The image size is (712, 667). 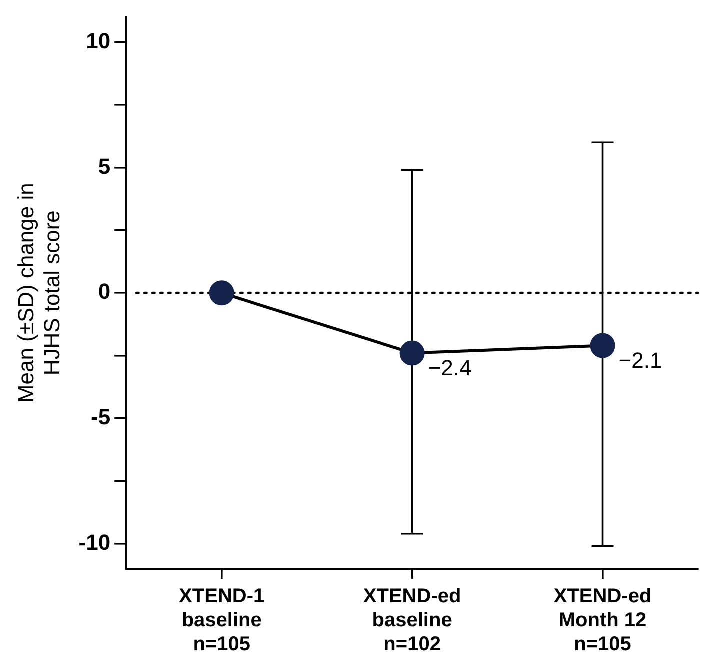 I want to click on x-tick-label: XTEND-ed Month 12 n=105, so click(x=603, y=621).